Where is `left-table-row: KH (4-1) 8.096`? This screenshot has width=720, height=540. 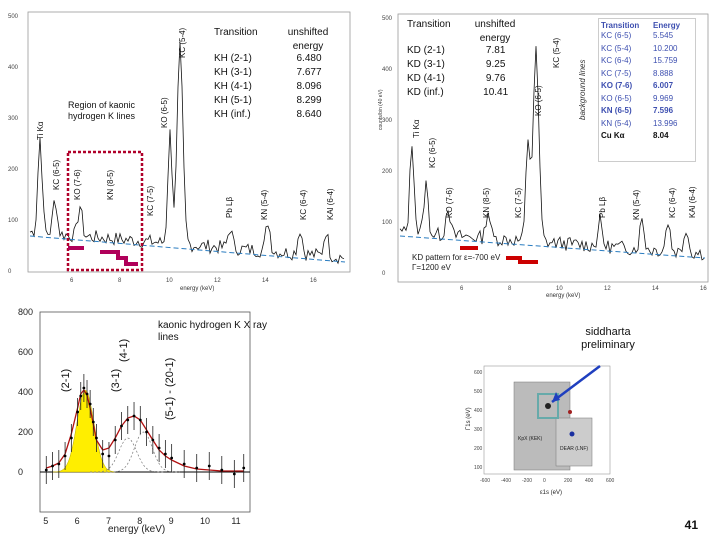 left-table-row: KH (4-1) 8.096 is located at coordinates (274, 87).